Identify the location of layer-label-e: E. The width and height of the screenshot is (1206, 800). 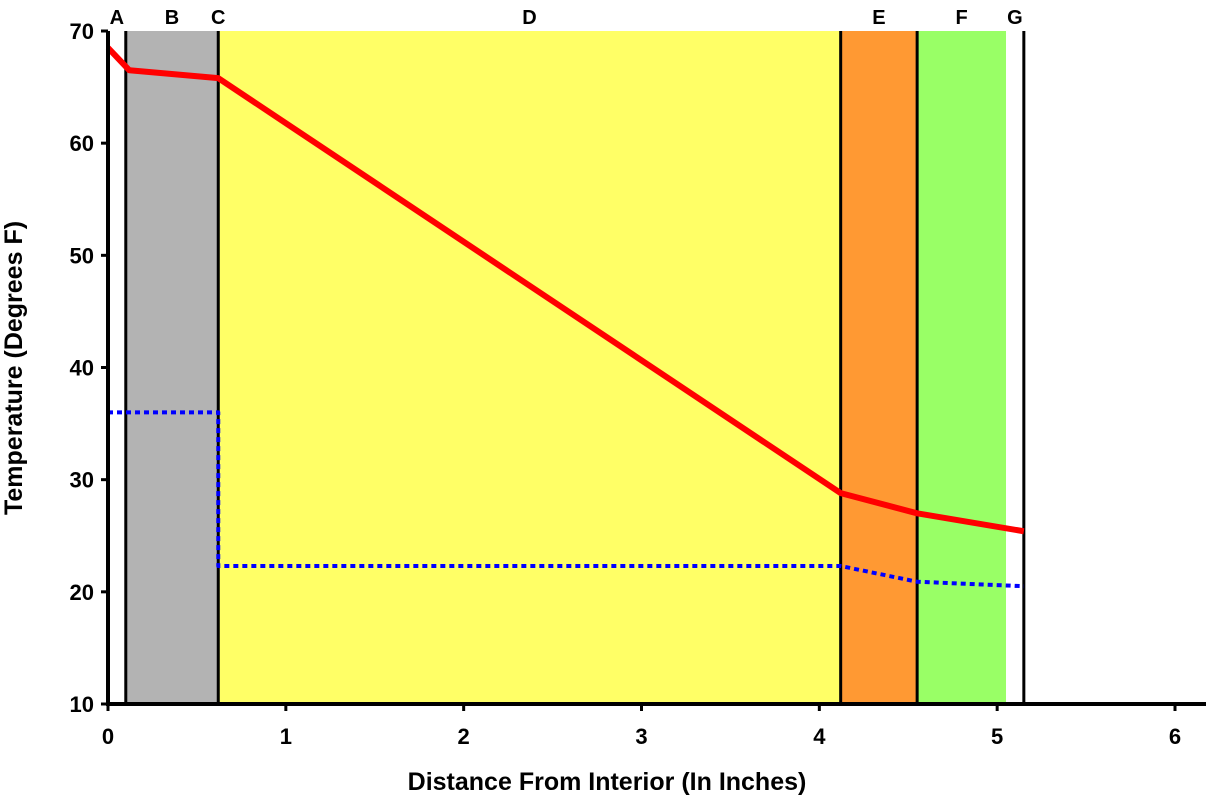
(878, 18).